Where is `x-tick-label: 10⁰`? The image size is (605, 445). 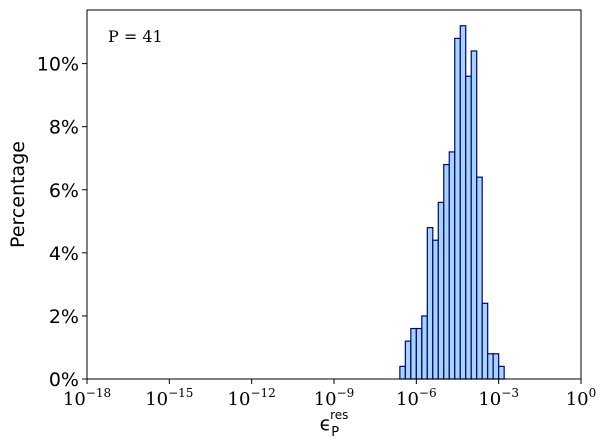
x-tick-label: 10⁰ is located at coordinates (581, 398).